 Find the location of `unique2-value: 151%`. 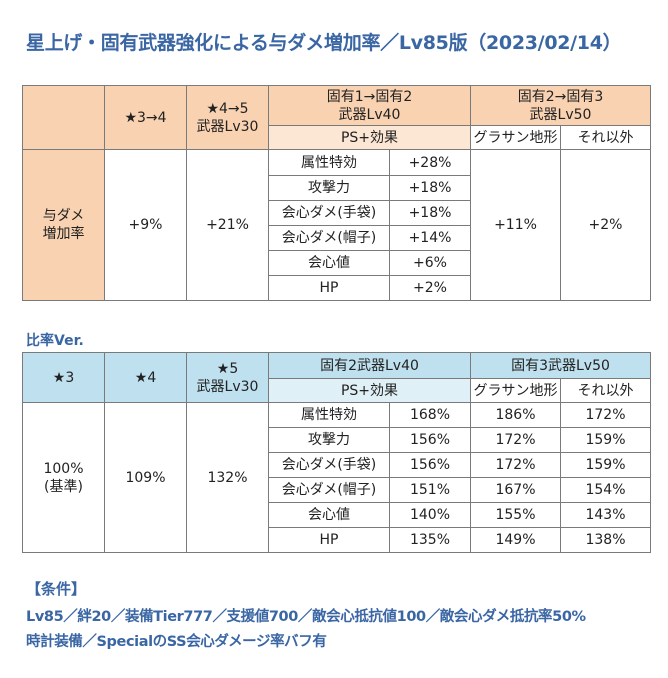

unique2-value: 151% is located at coordinates (430, 490).